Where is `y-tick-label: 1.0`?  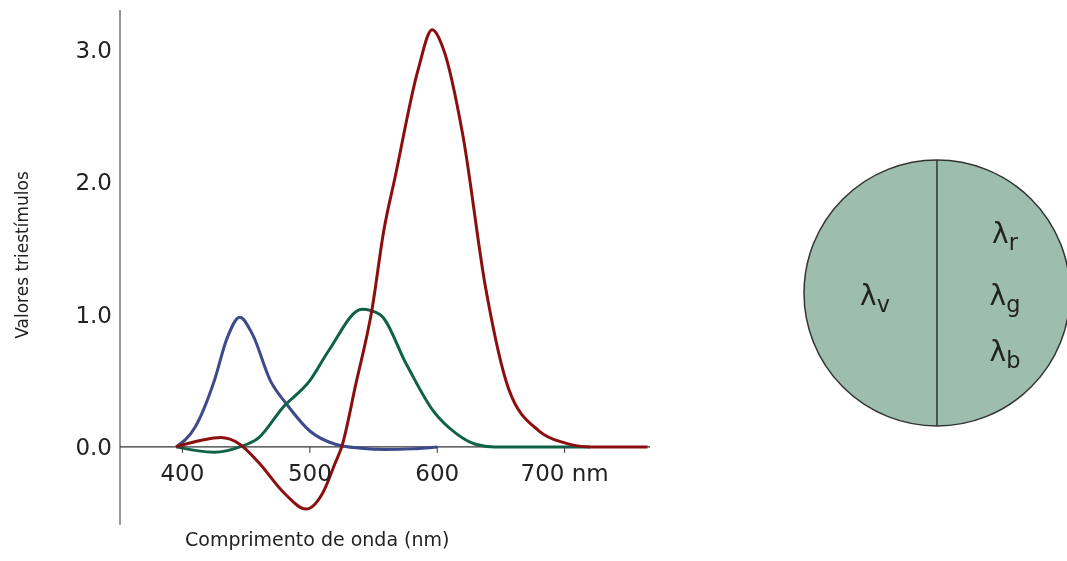 y-tick-label: 1.0 is located at coordinates (93, 314).